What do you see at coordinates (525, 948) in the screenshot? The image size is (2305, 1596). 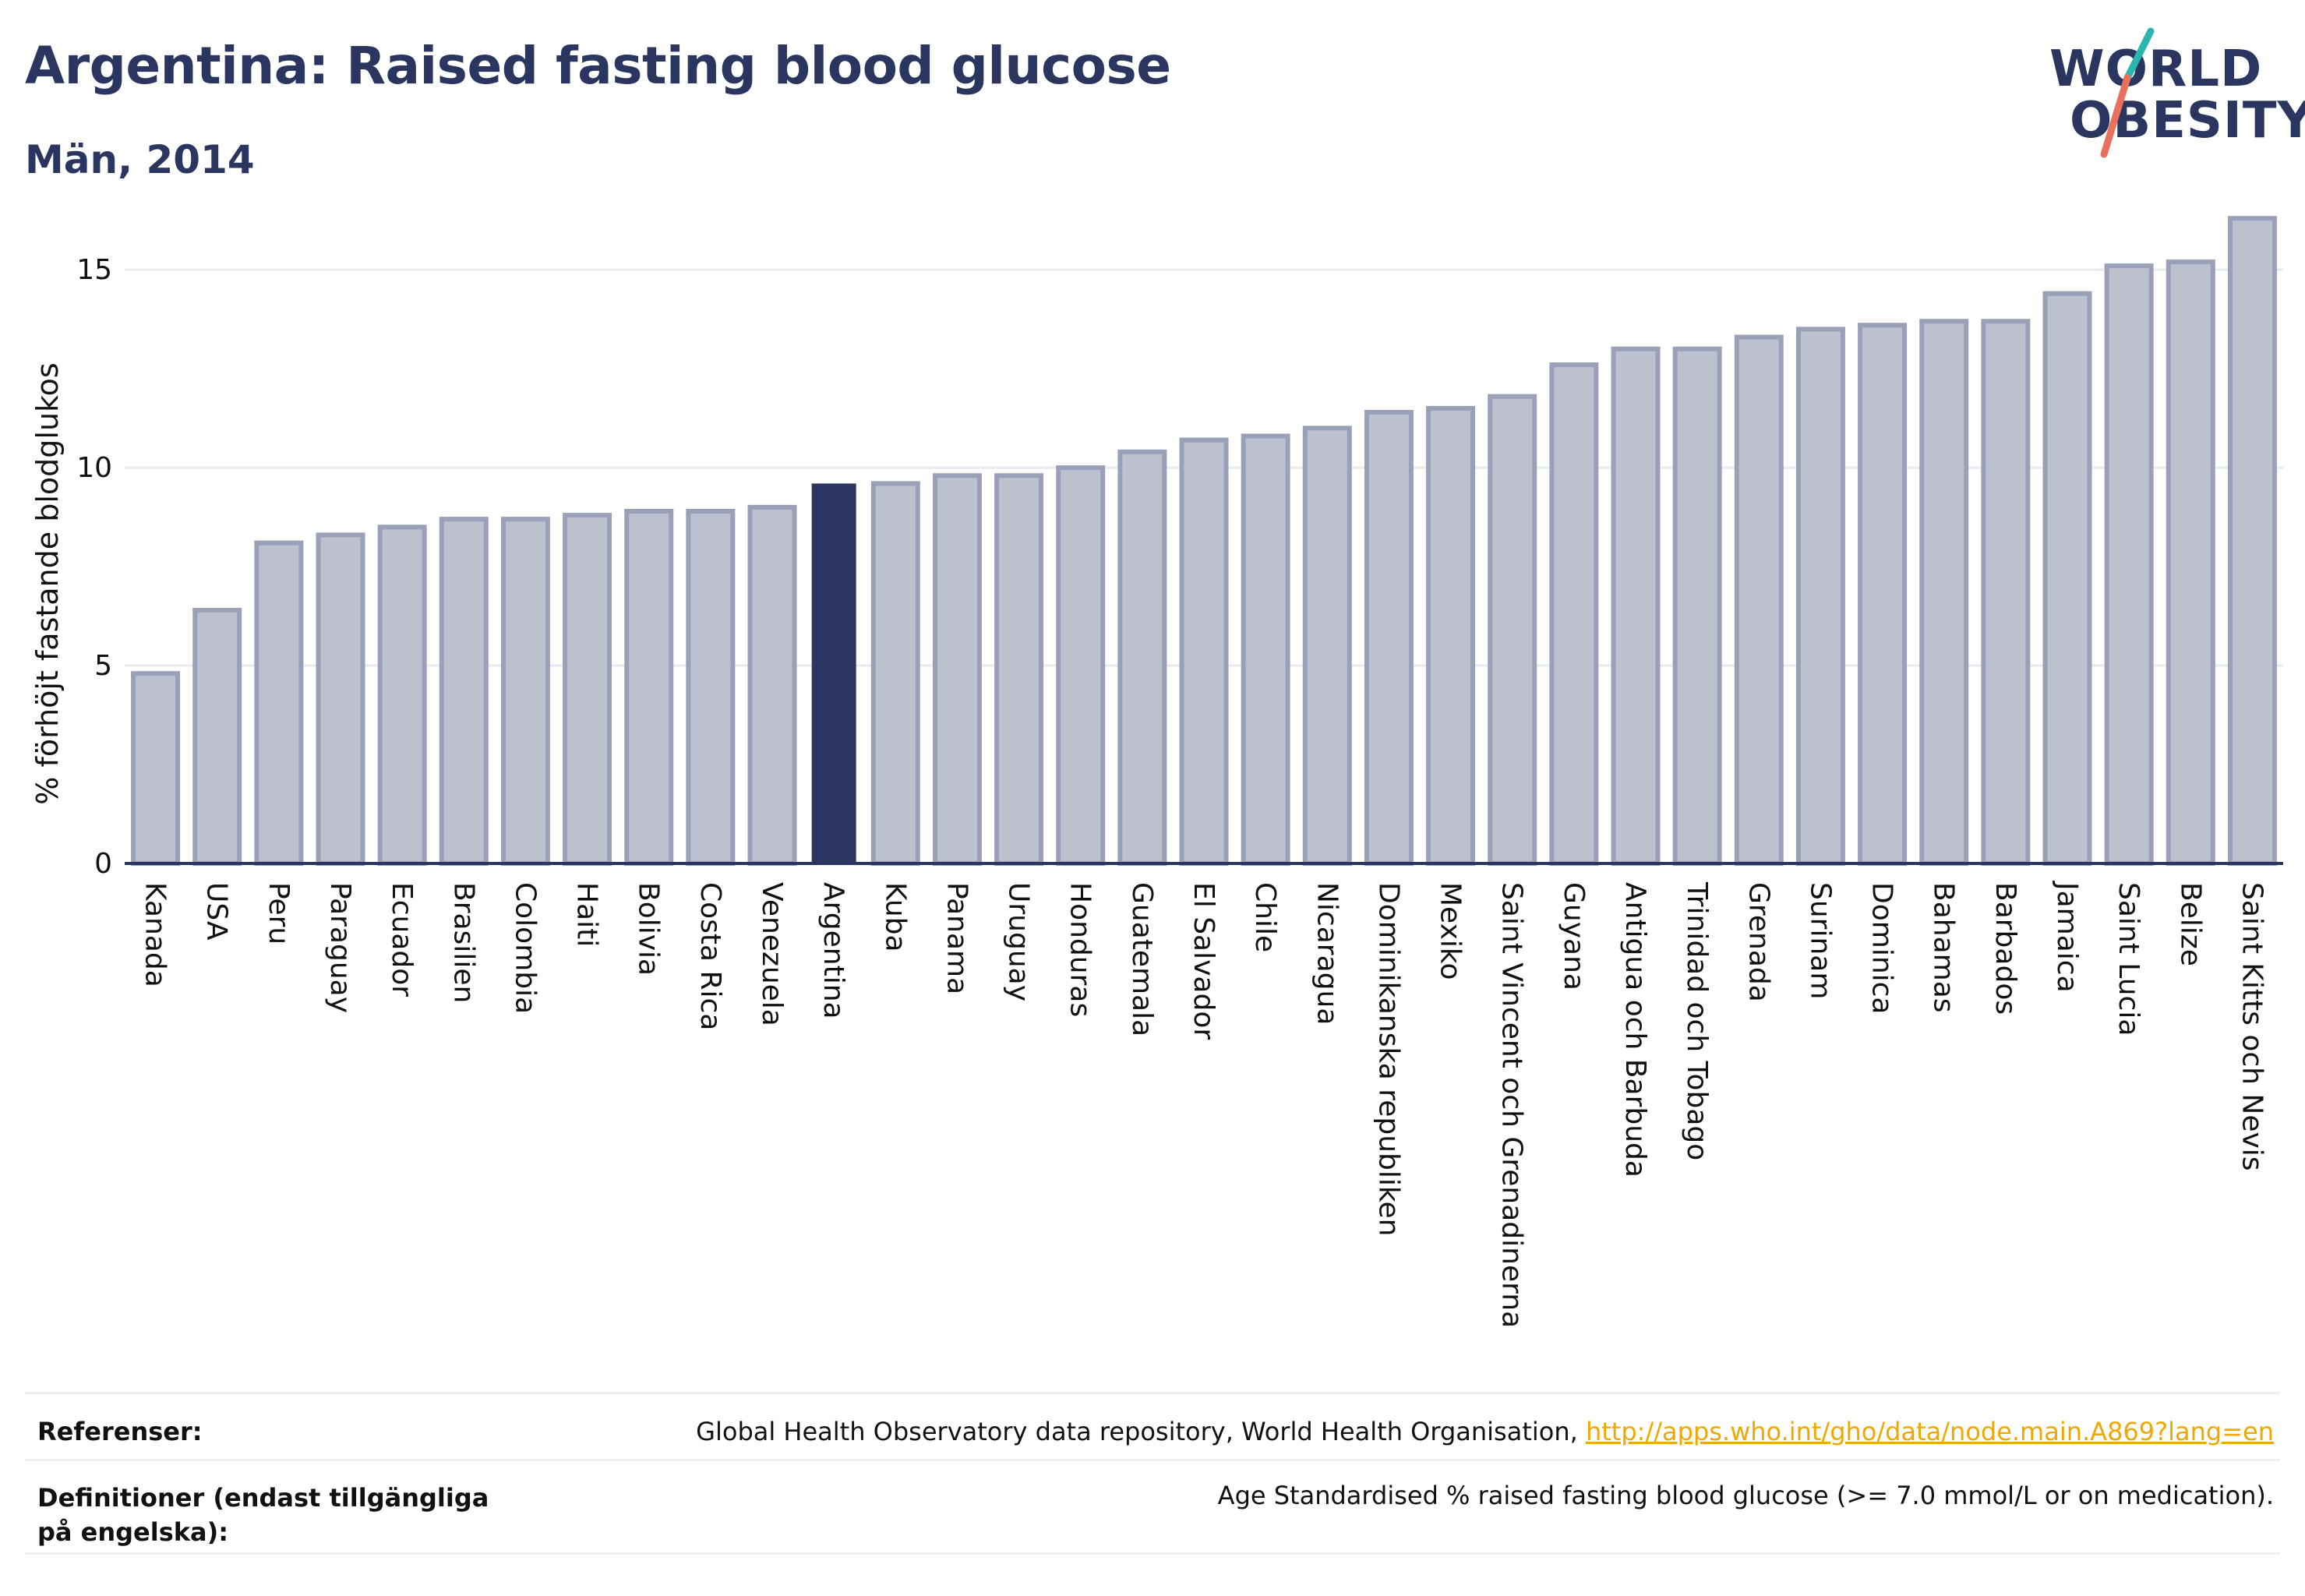 I see `x-tick-label: Colombia` at bounding box center [525, 948].